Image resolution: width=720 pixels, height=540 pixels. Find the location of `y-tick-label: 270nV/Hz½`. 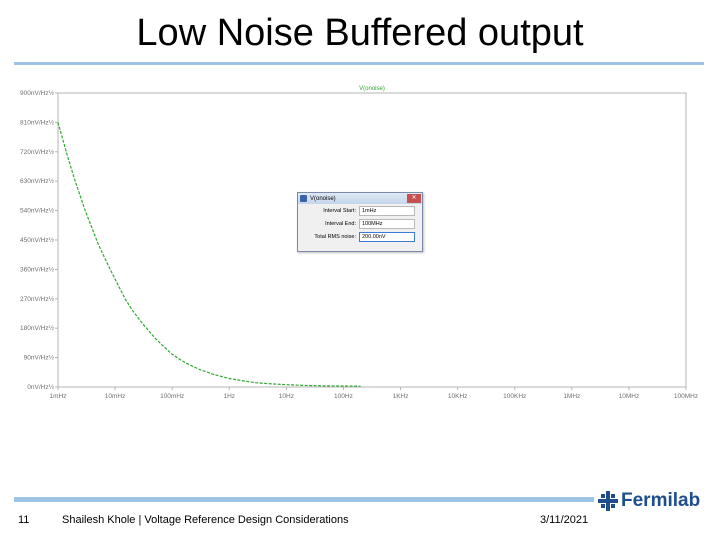

y-tick-label: 270nV/Hz½ is located at coordinates (37, 299).